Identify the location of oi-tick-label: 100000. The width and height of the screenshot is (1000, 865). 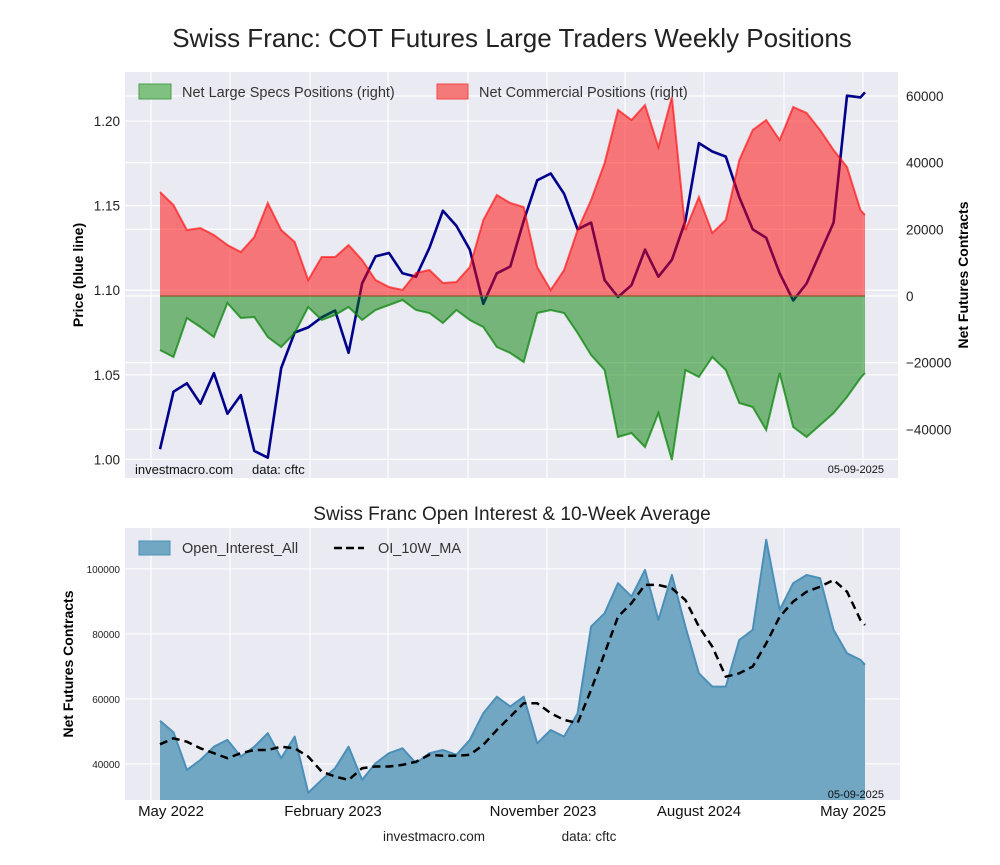
(104, 570).